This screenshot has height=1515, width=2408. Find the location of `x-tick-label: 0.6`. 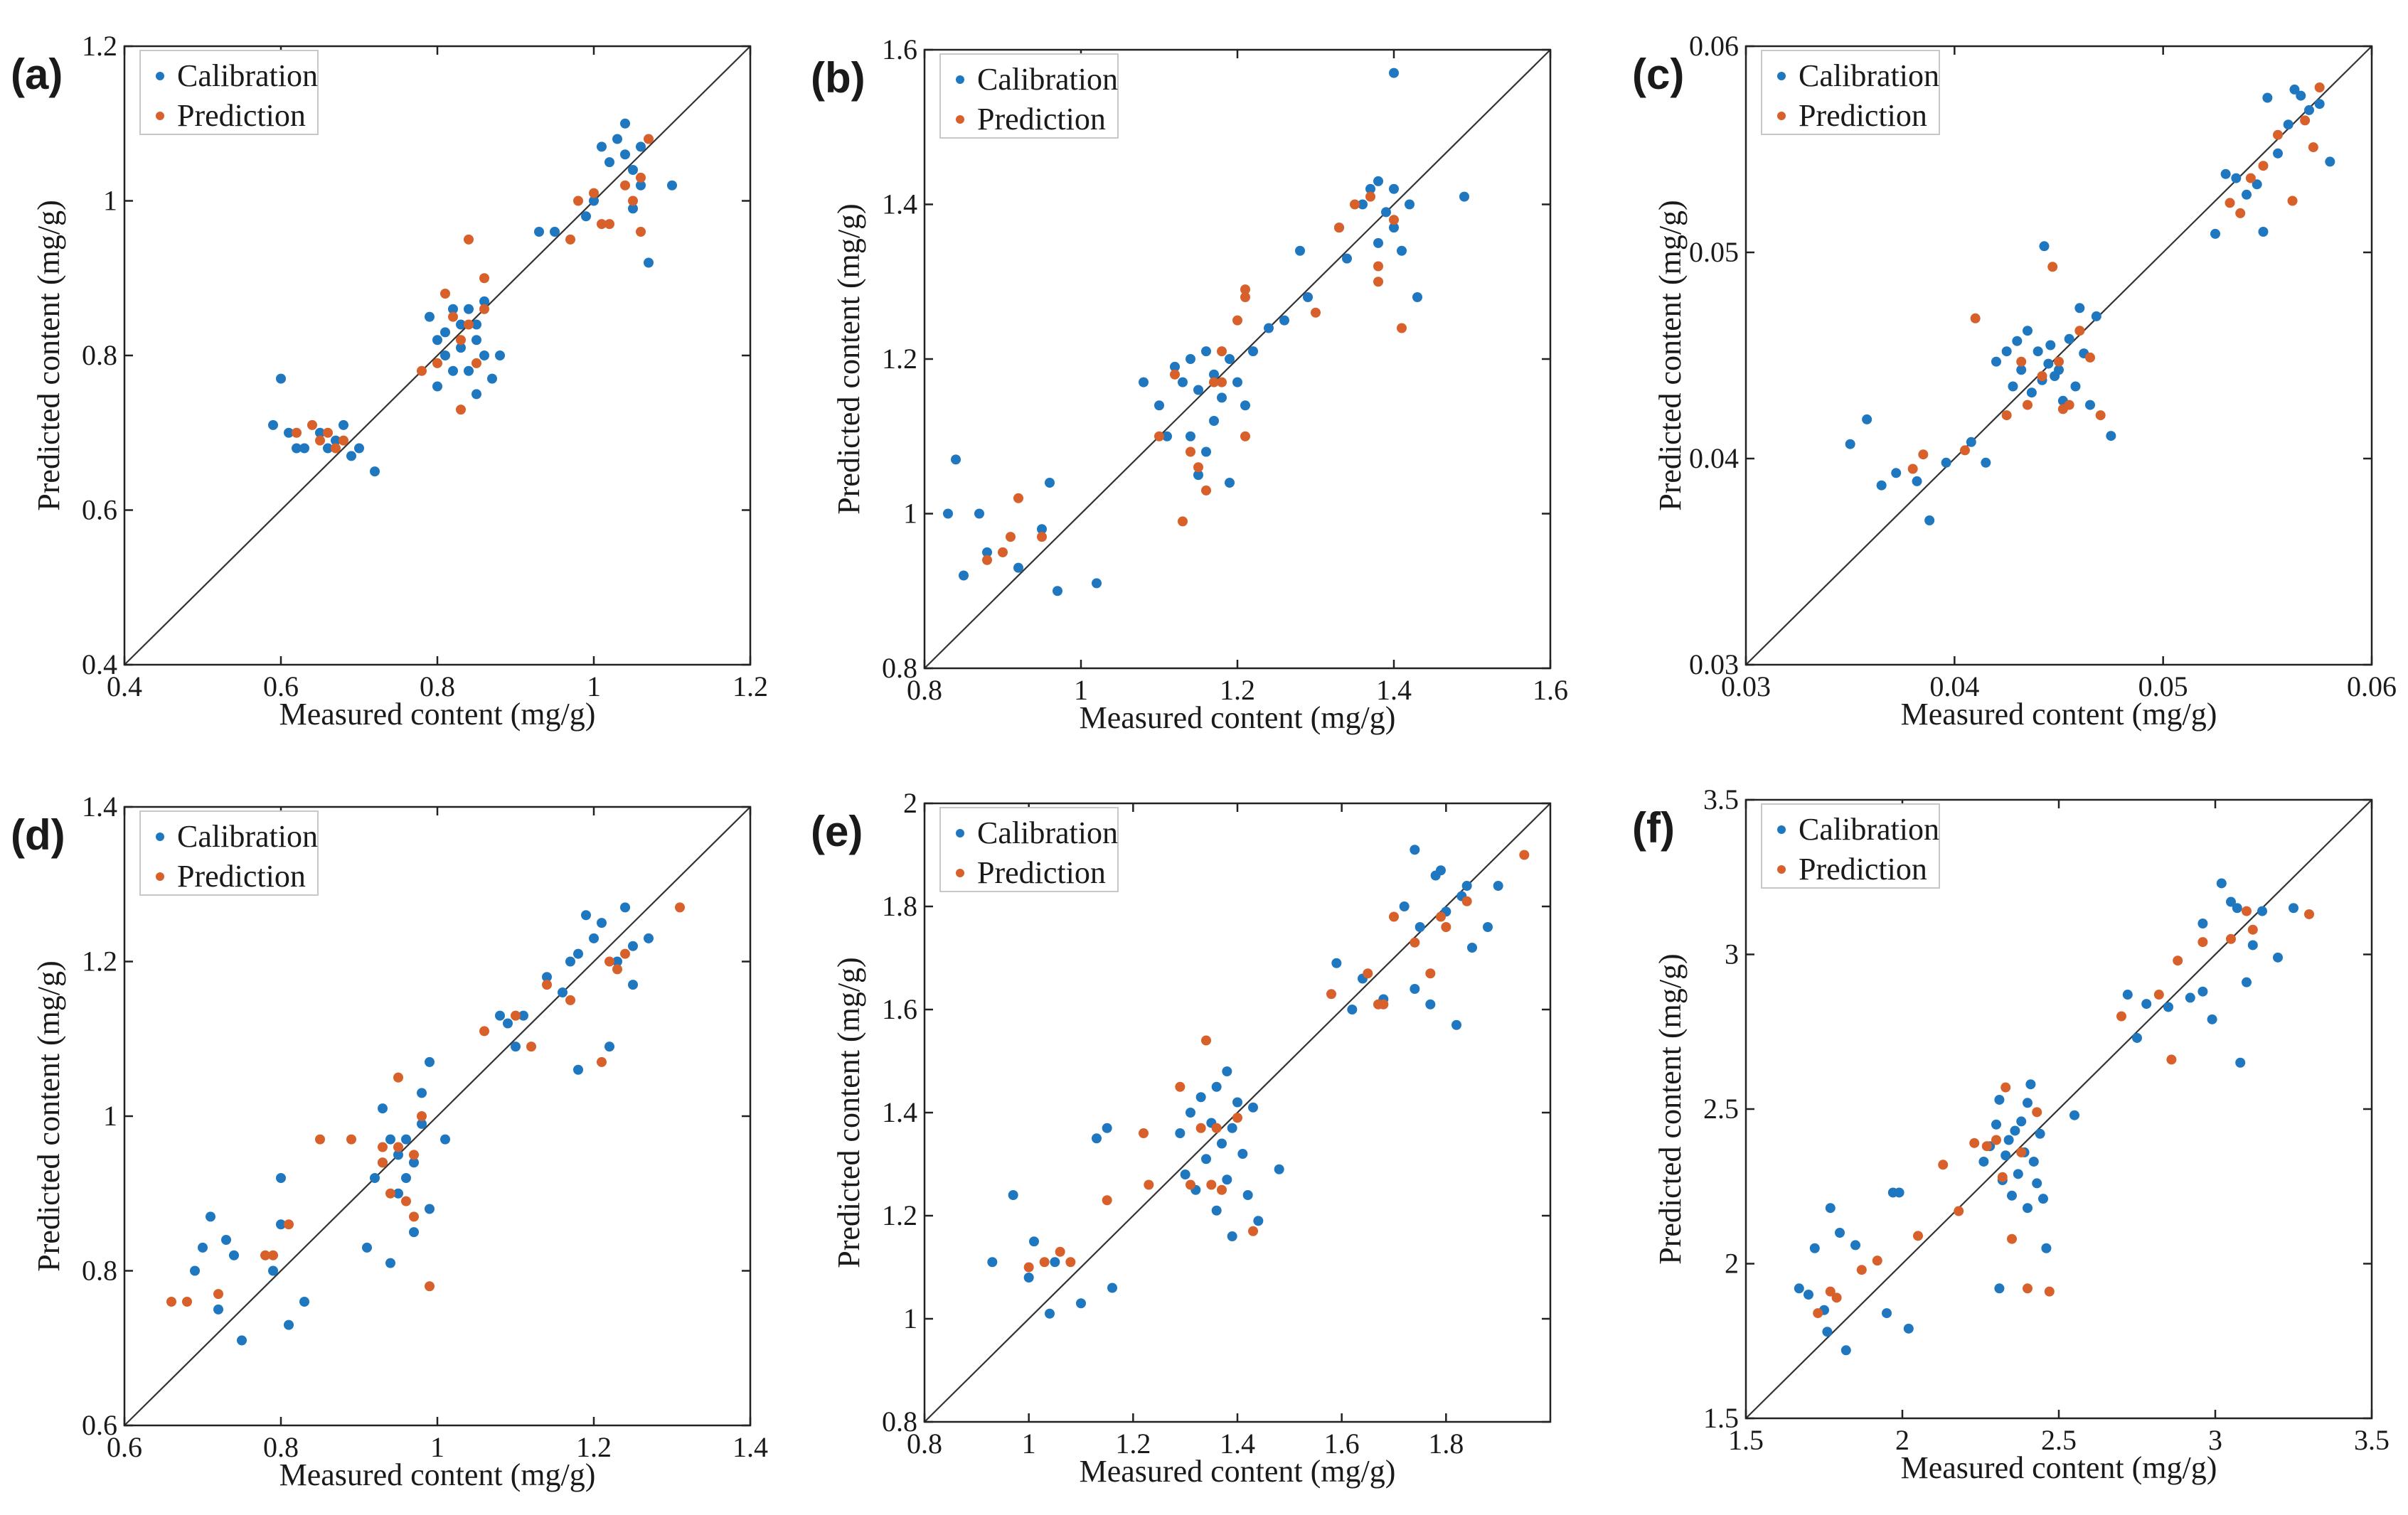

x-tick-label: 0.6 is located at coordinates (281, 686).